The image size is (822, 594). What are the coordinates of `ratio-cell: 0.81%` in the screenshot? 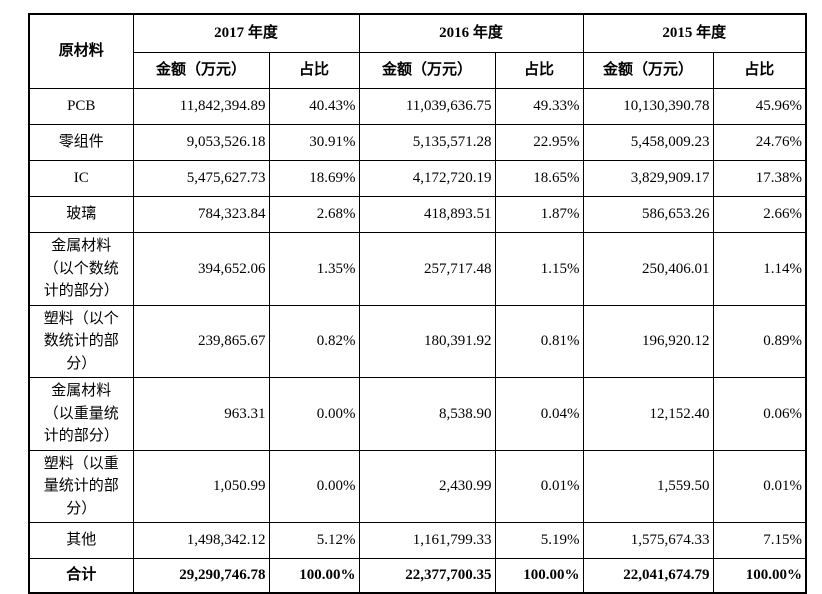 It's located at (539, 341).